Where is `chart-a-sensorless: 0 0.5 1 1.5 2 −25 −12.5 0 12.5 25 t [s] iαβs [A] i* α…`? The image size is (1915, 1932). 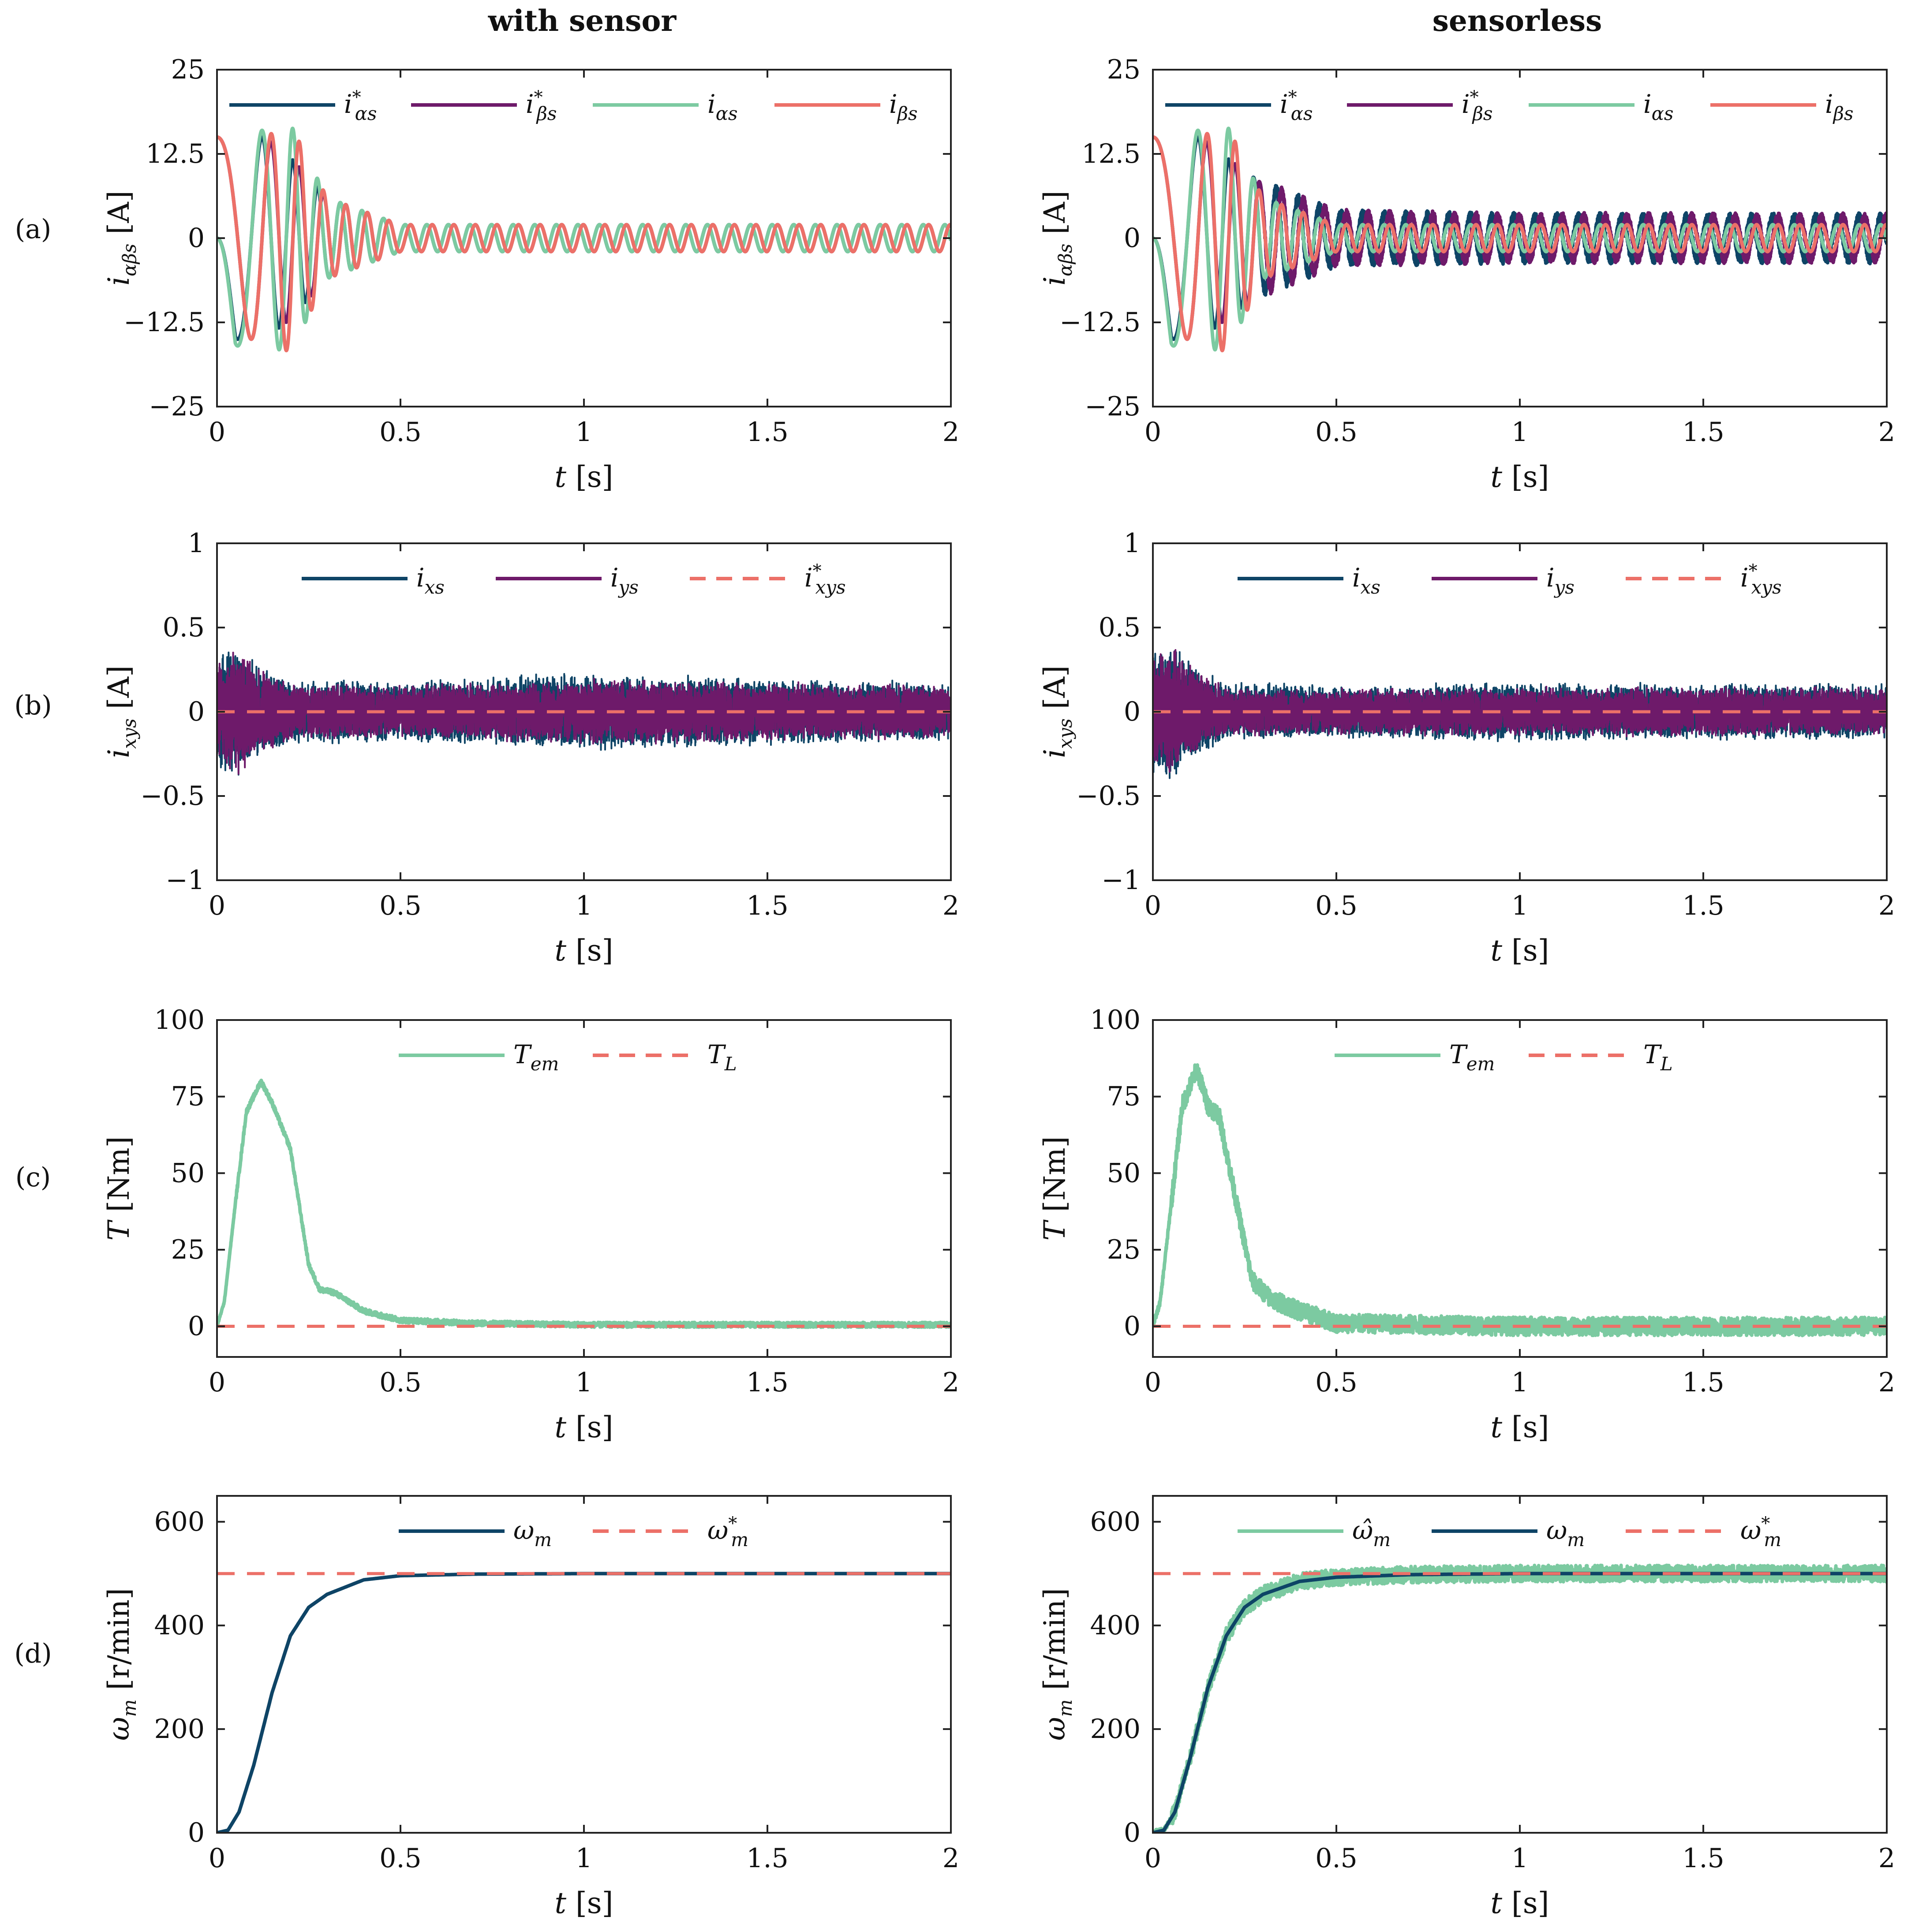 chart-a-sensorless: 0 0.5 1 1.5 2 −25 −12.5 0 12.5 25 t [s] iαβs [A] i* α… is located at coordinates (1466, 274).